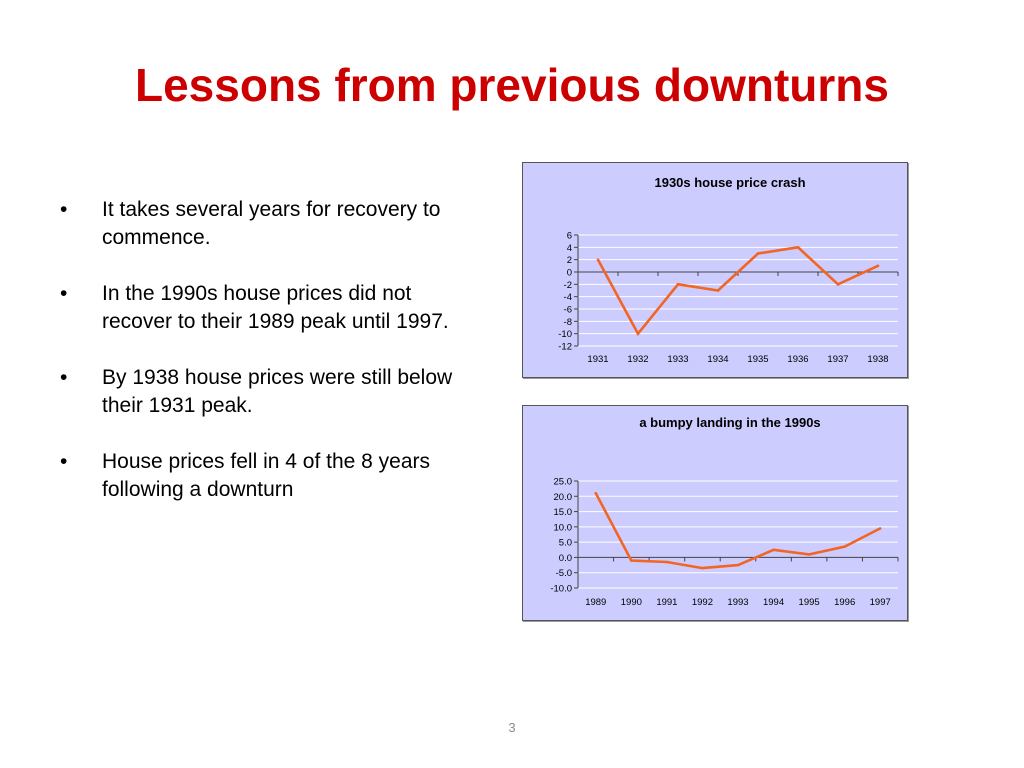 Image resolution: width=1024 pixels, height=768 pixels. I want to click on y-tick-label: -5.0, so click(564, 573).